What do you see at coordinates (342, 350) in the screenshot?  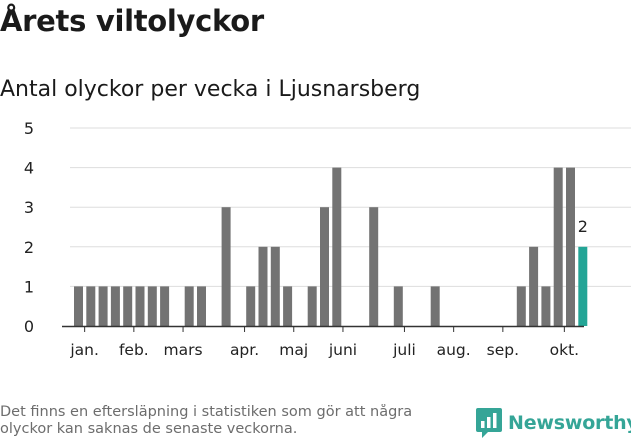 I see `x-tick-label: juni` at bounding box center [342, 350].